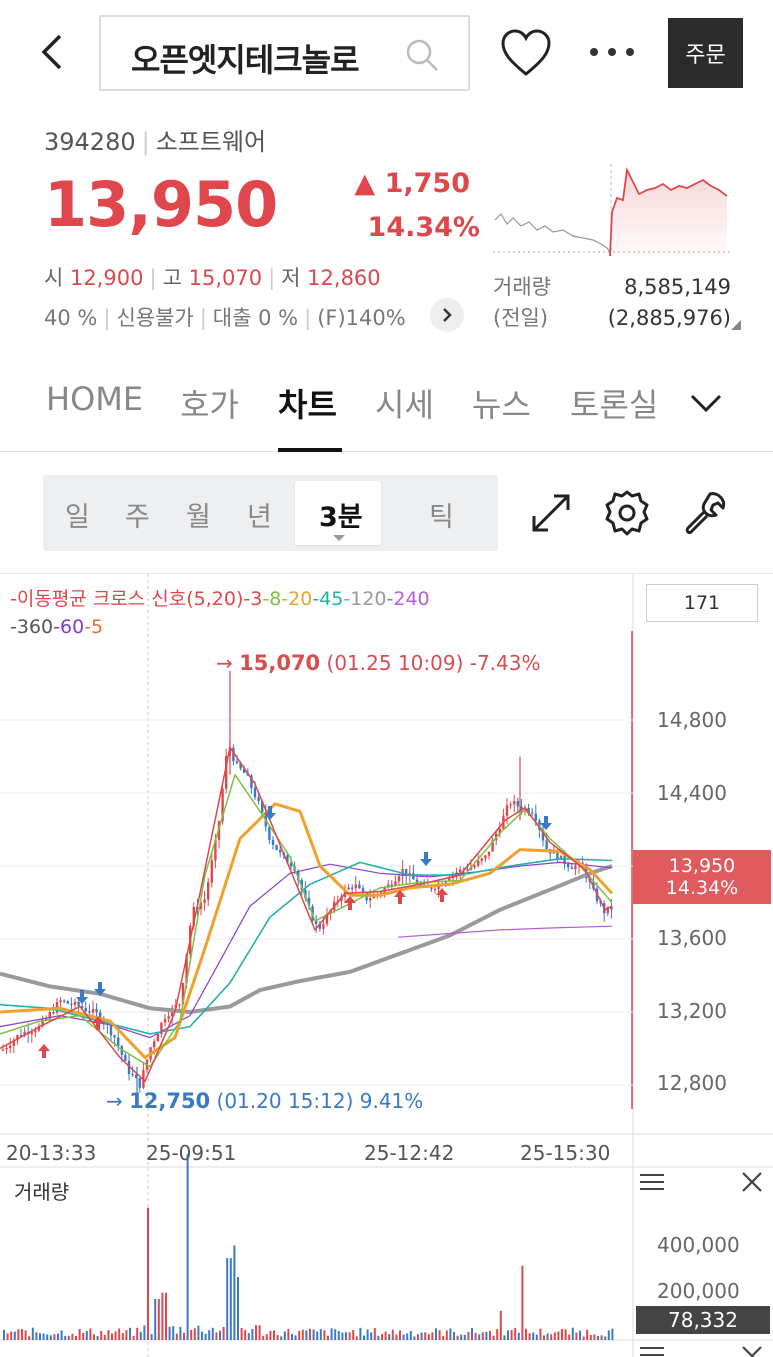 The image size is (773, 1357). I want to click on order-button: 주문, so click(705, 53).